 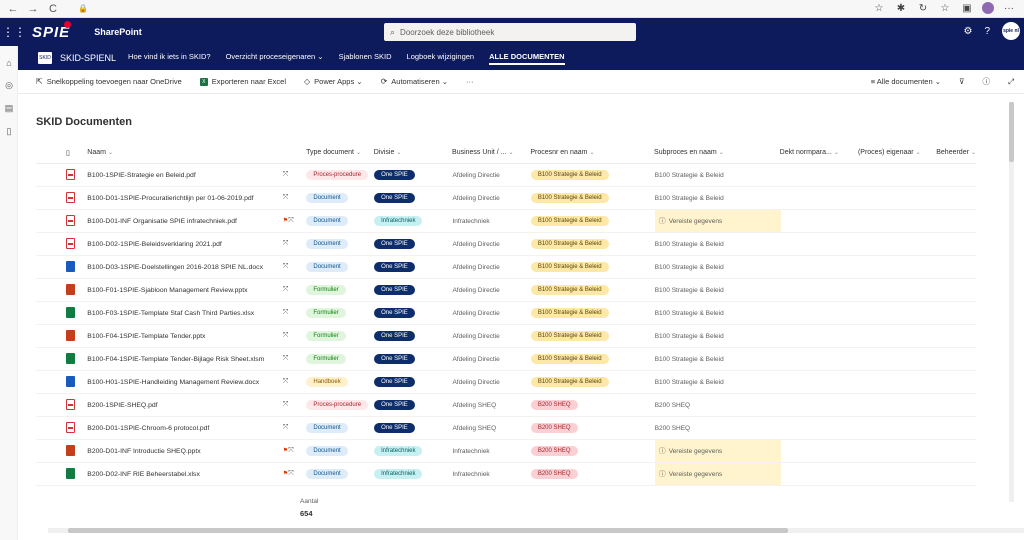 I want to click on site-title: SKID-SPIENL, so click(x=88, y=58).